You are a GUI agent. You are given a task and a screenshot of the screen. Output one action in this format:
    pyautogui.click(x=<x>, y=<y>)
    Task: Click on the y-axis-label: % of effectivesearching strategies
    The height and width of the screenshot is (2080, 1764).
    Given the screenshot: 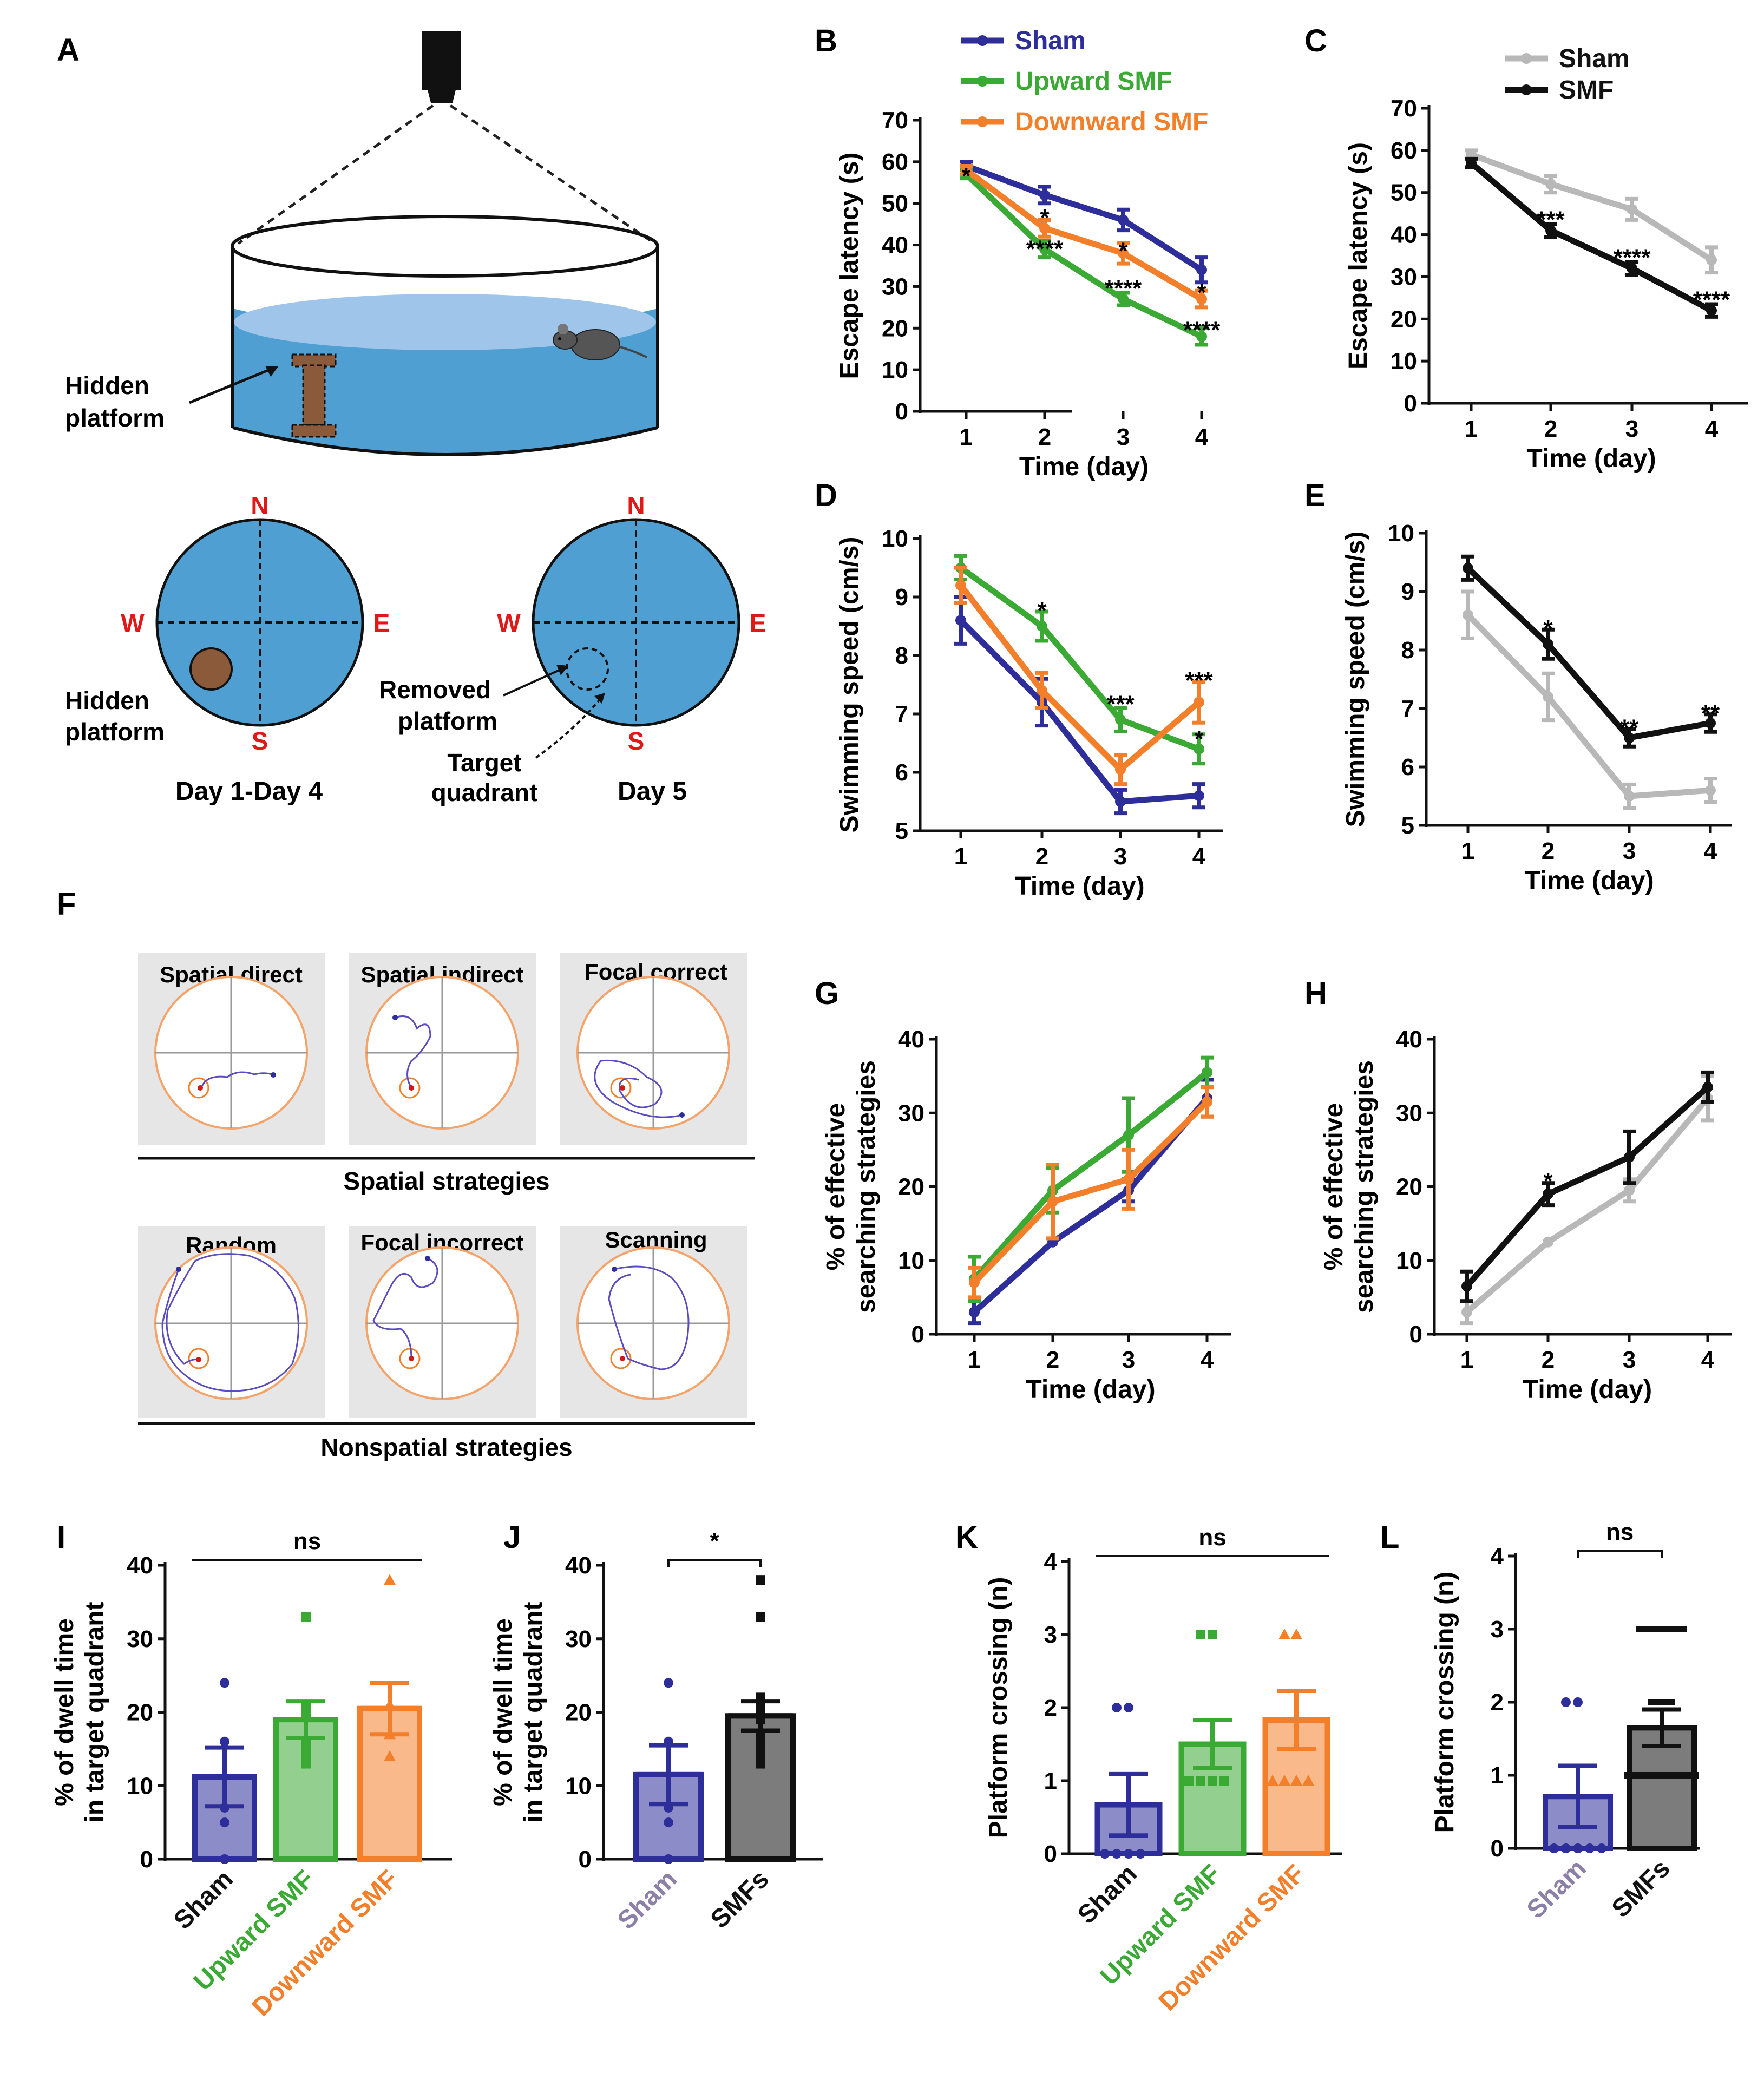 What is the action you would take?
    pyautogui.click(x=852, y=1186)
    